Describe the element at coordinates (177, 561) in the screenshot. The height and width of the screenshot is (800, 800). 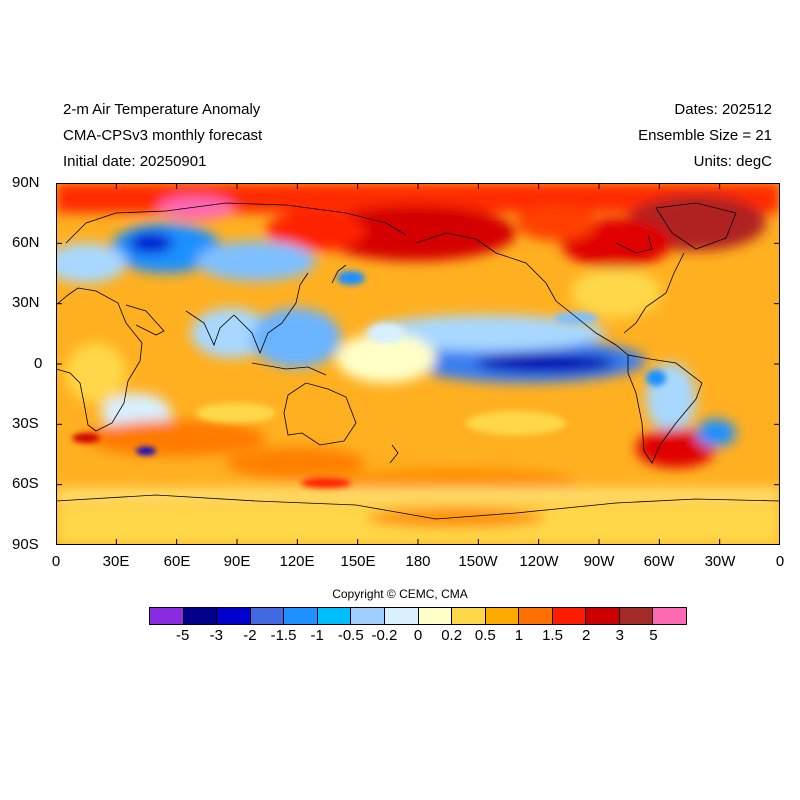
I see `lon-label-60e: 60E` at that location.